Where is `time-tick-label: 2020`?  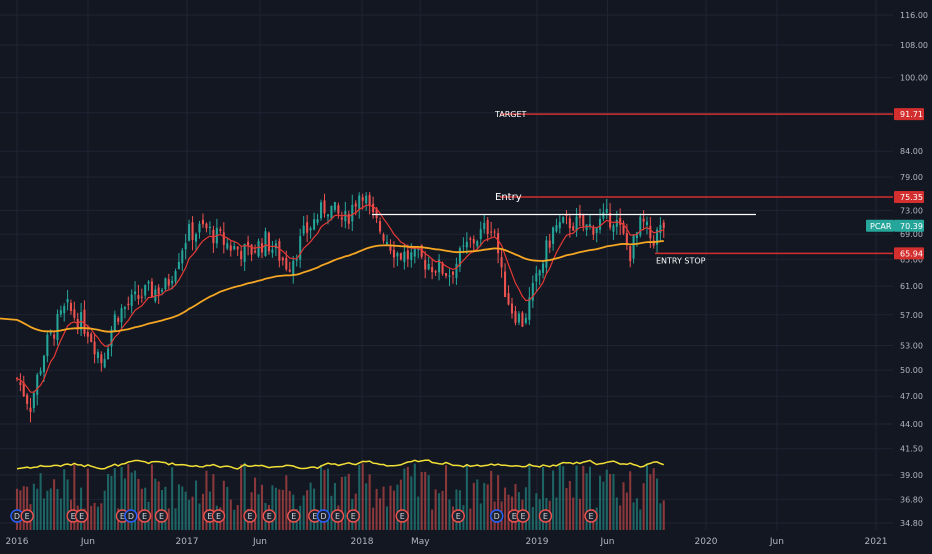
time-tick-label: 2020 is located at coordinates (706, 542).